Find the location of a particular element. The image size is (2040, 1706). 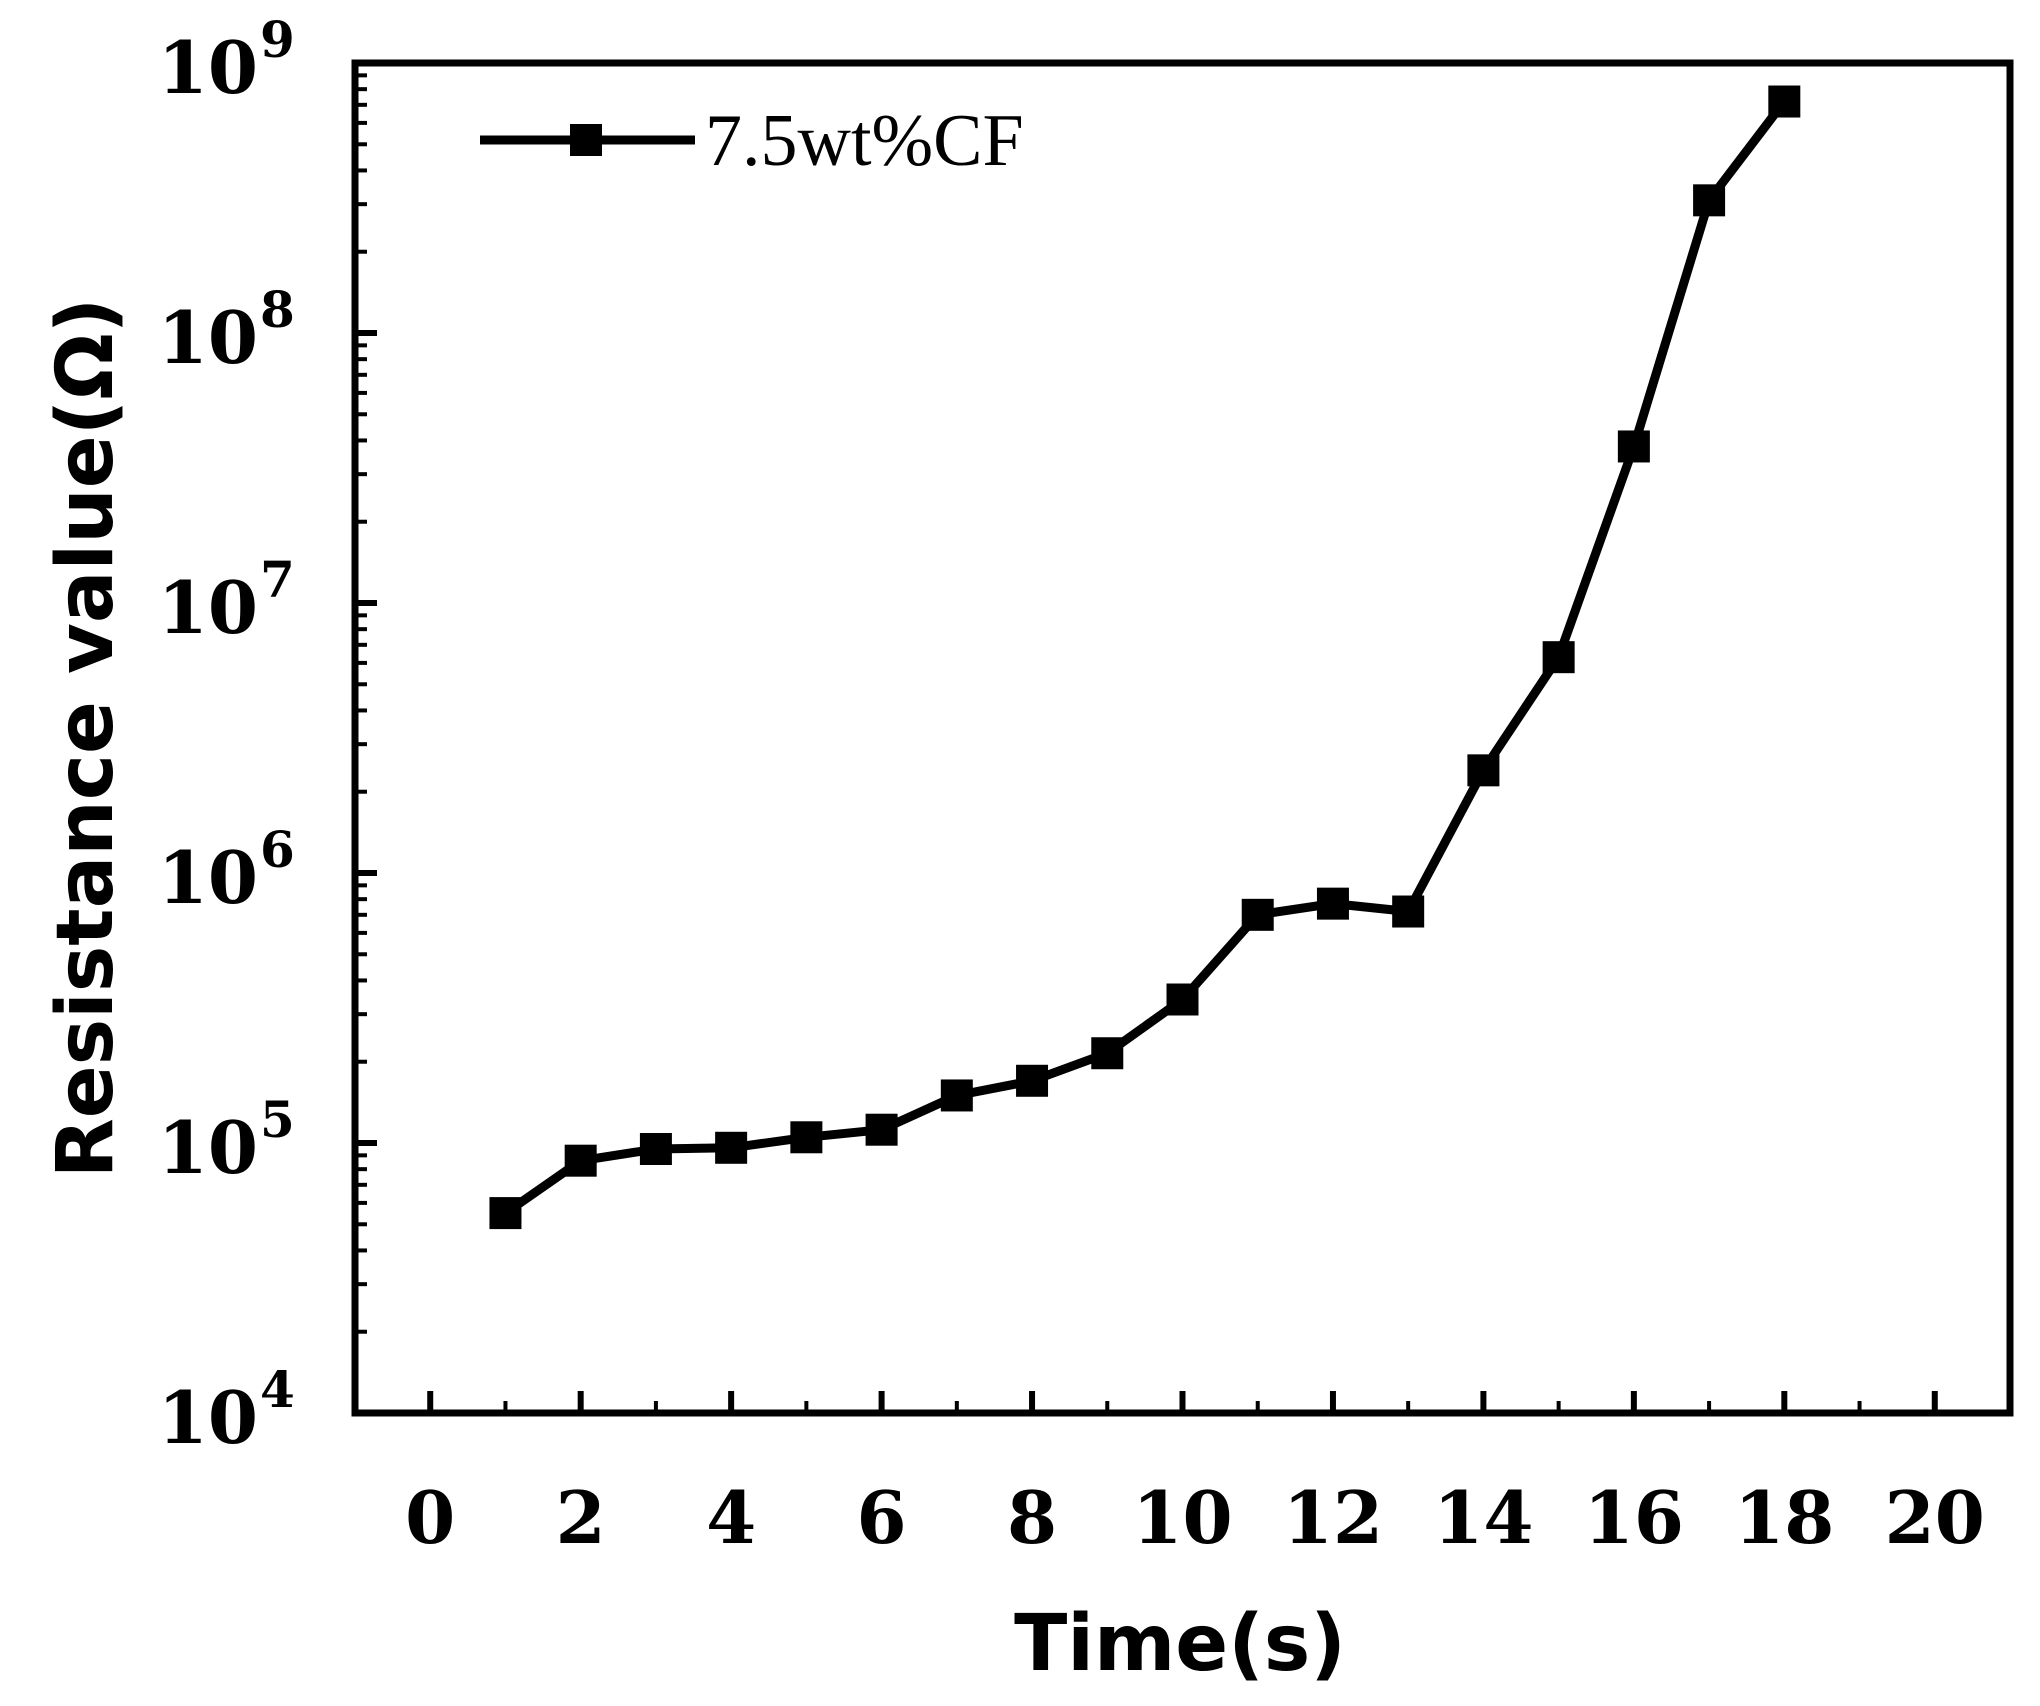

y-tick-exponent: 6 is located at coordinates (277, 849).